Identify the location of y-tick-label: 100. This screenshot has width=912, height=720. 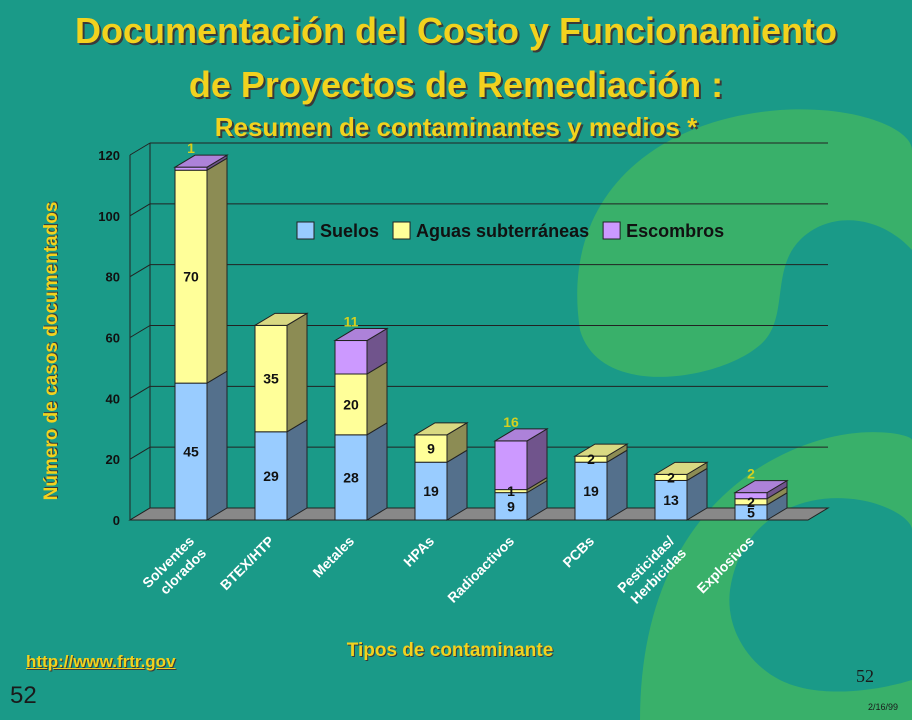
(109, 216).